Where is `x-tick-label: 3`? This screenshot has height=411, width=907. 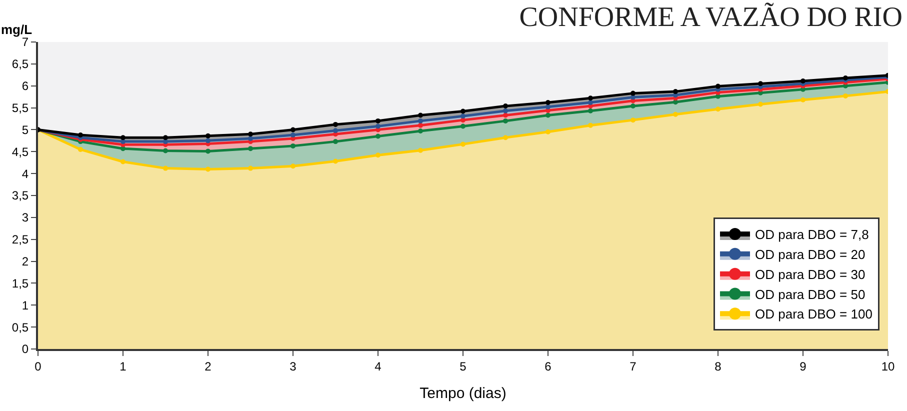
x-tick-label: 3 is located at coordinates (293, 366).